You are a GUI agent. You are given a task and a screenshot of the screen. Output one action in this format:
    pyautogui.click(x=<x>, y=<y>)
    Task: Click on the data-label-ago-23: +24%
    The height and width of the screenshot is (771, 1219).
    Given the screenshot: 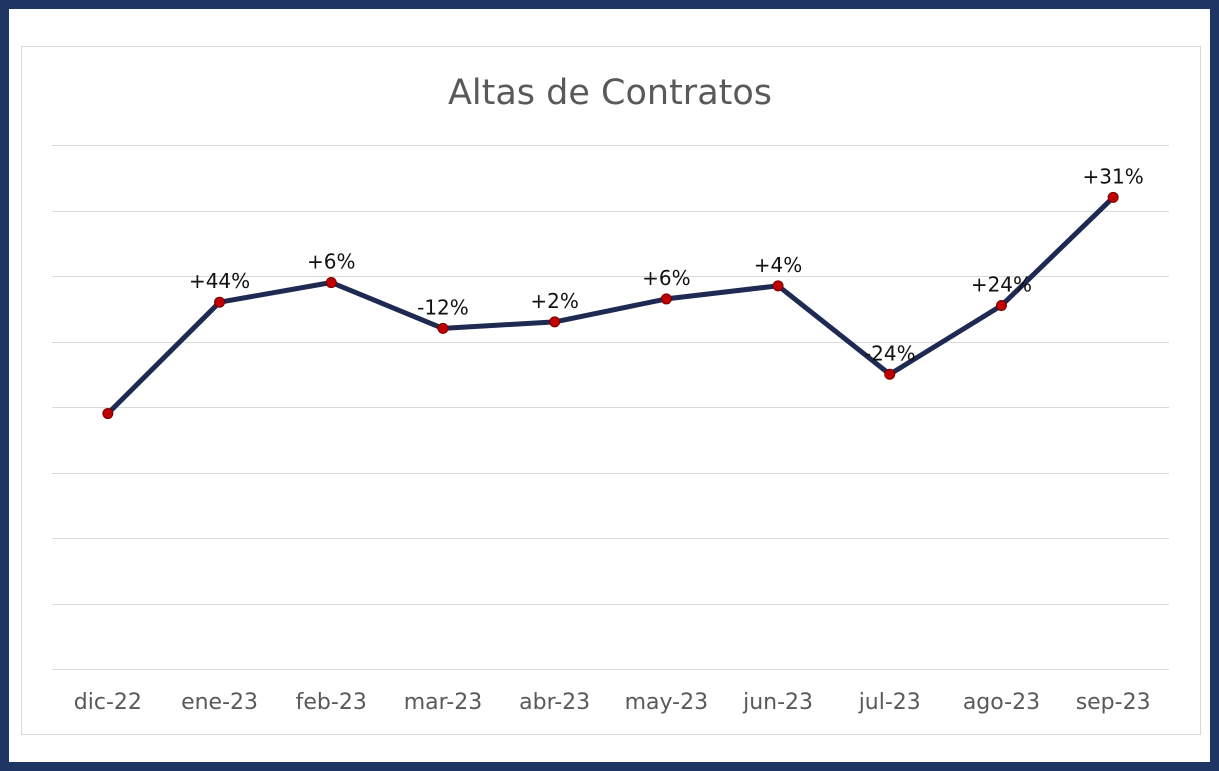 What is the action you would take?
    pyautogui.click(x=1001, y=284)
    